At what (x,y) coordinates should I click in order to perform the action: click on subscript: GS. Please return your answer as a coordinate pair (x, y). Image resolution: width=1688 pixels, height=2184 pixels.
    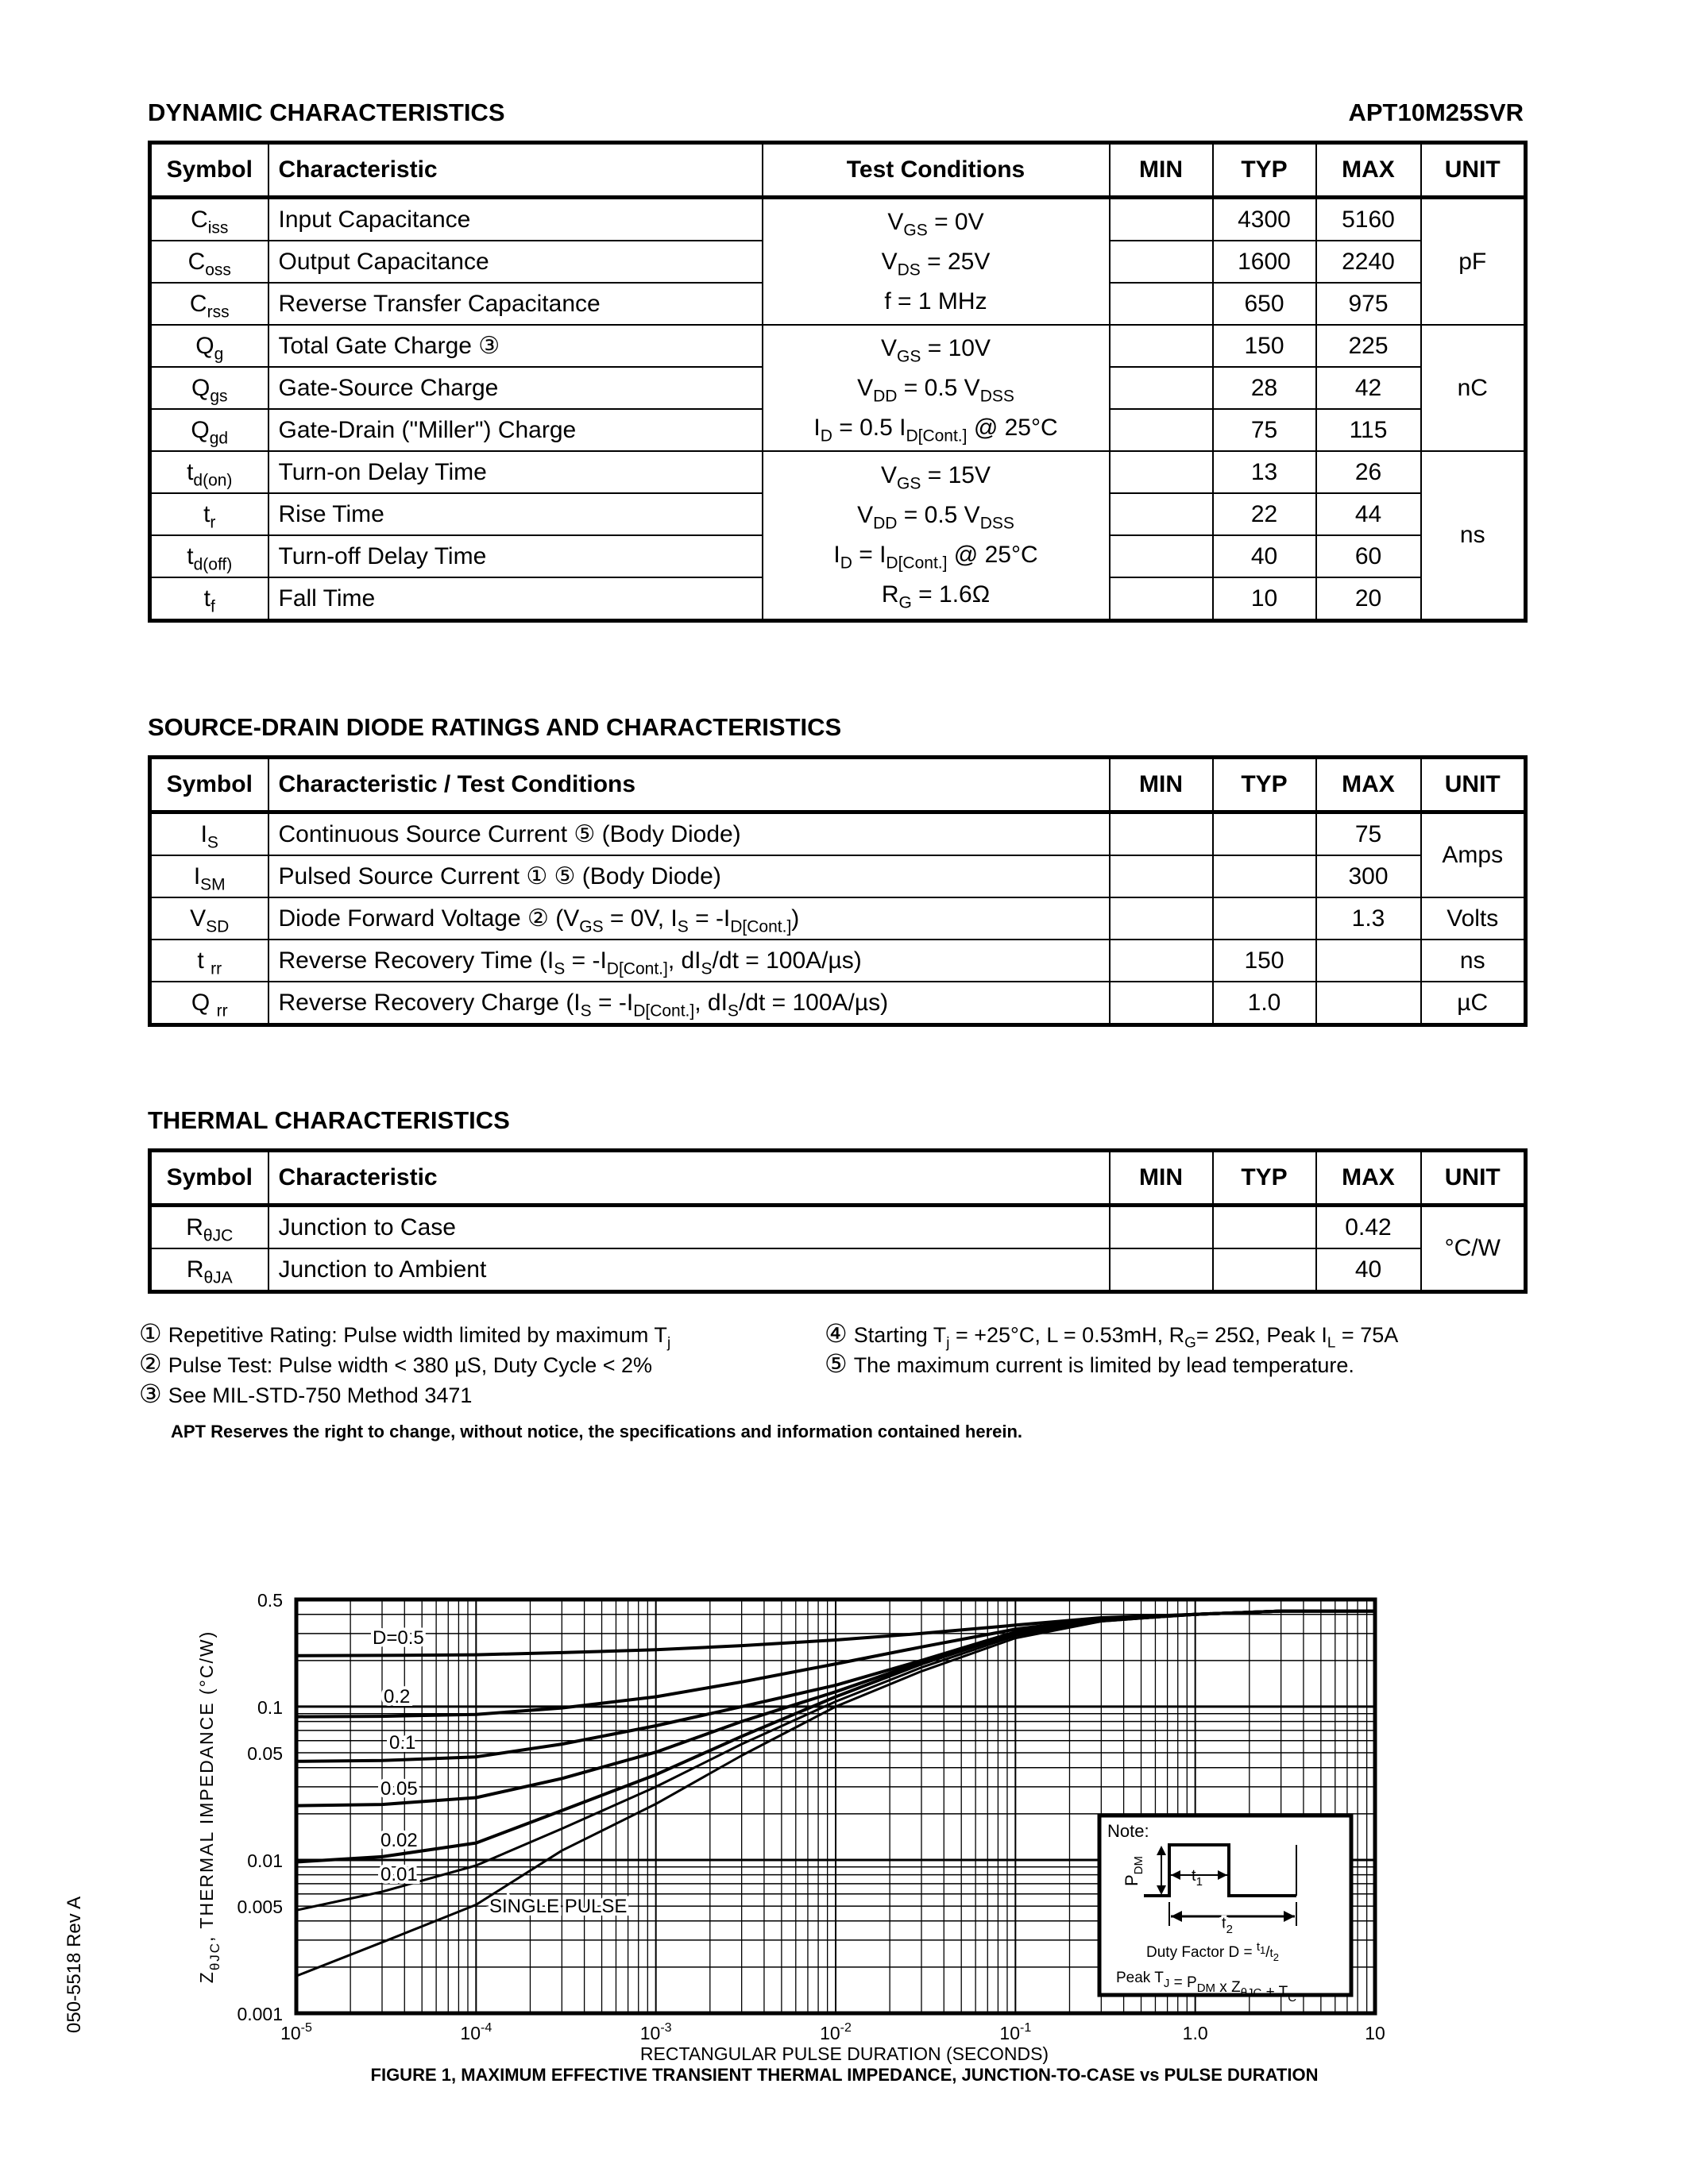
    Looking at the image, I should click on (909, 484).